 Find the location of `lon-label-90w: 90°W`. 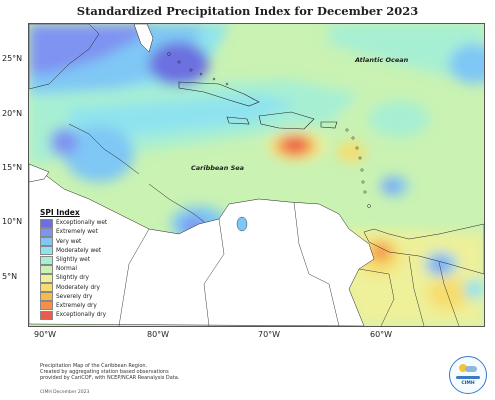

lon-label-90w: 90°W is located at coordinates (45, 334).